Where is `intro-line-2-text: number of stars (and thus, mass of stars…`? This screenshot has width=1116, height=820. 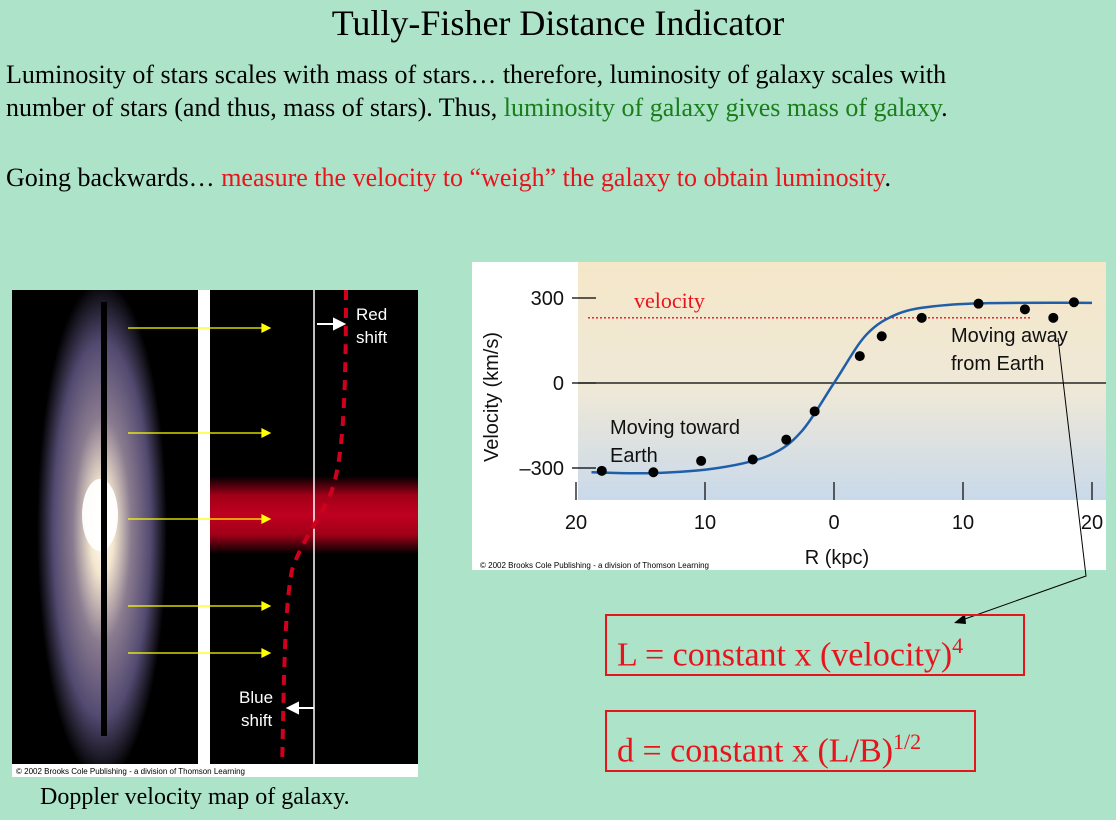
intro-line-2-text: number of stars (and thus, mass of stars… is located at coordinates (255, 107).